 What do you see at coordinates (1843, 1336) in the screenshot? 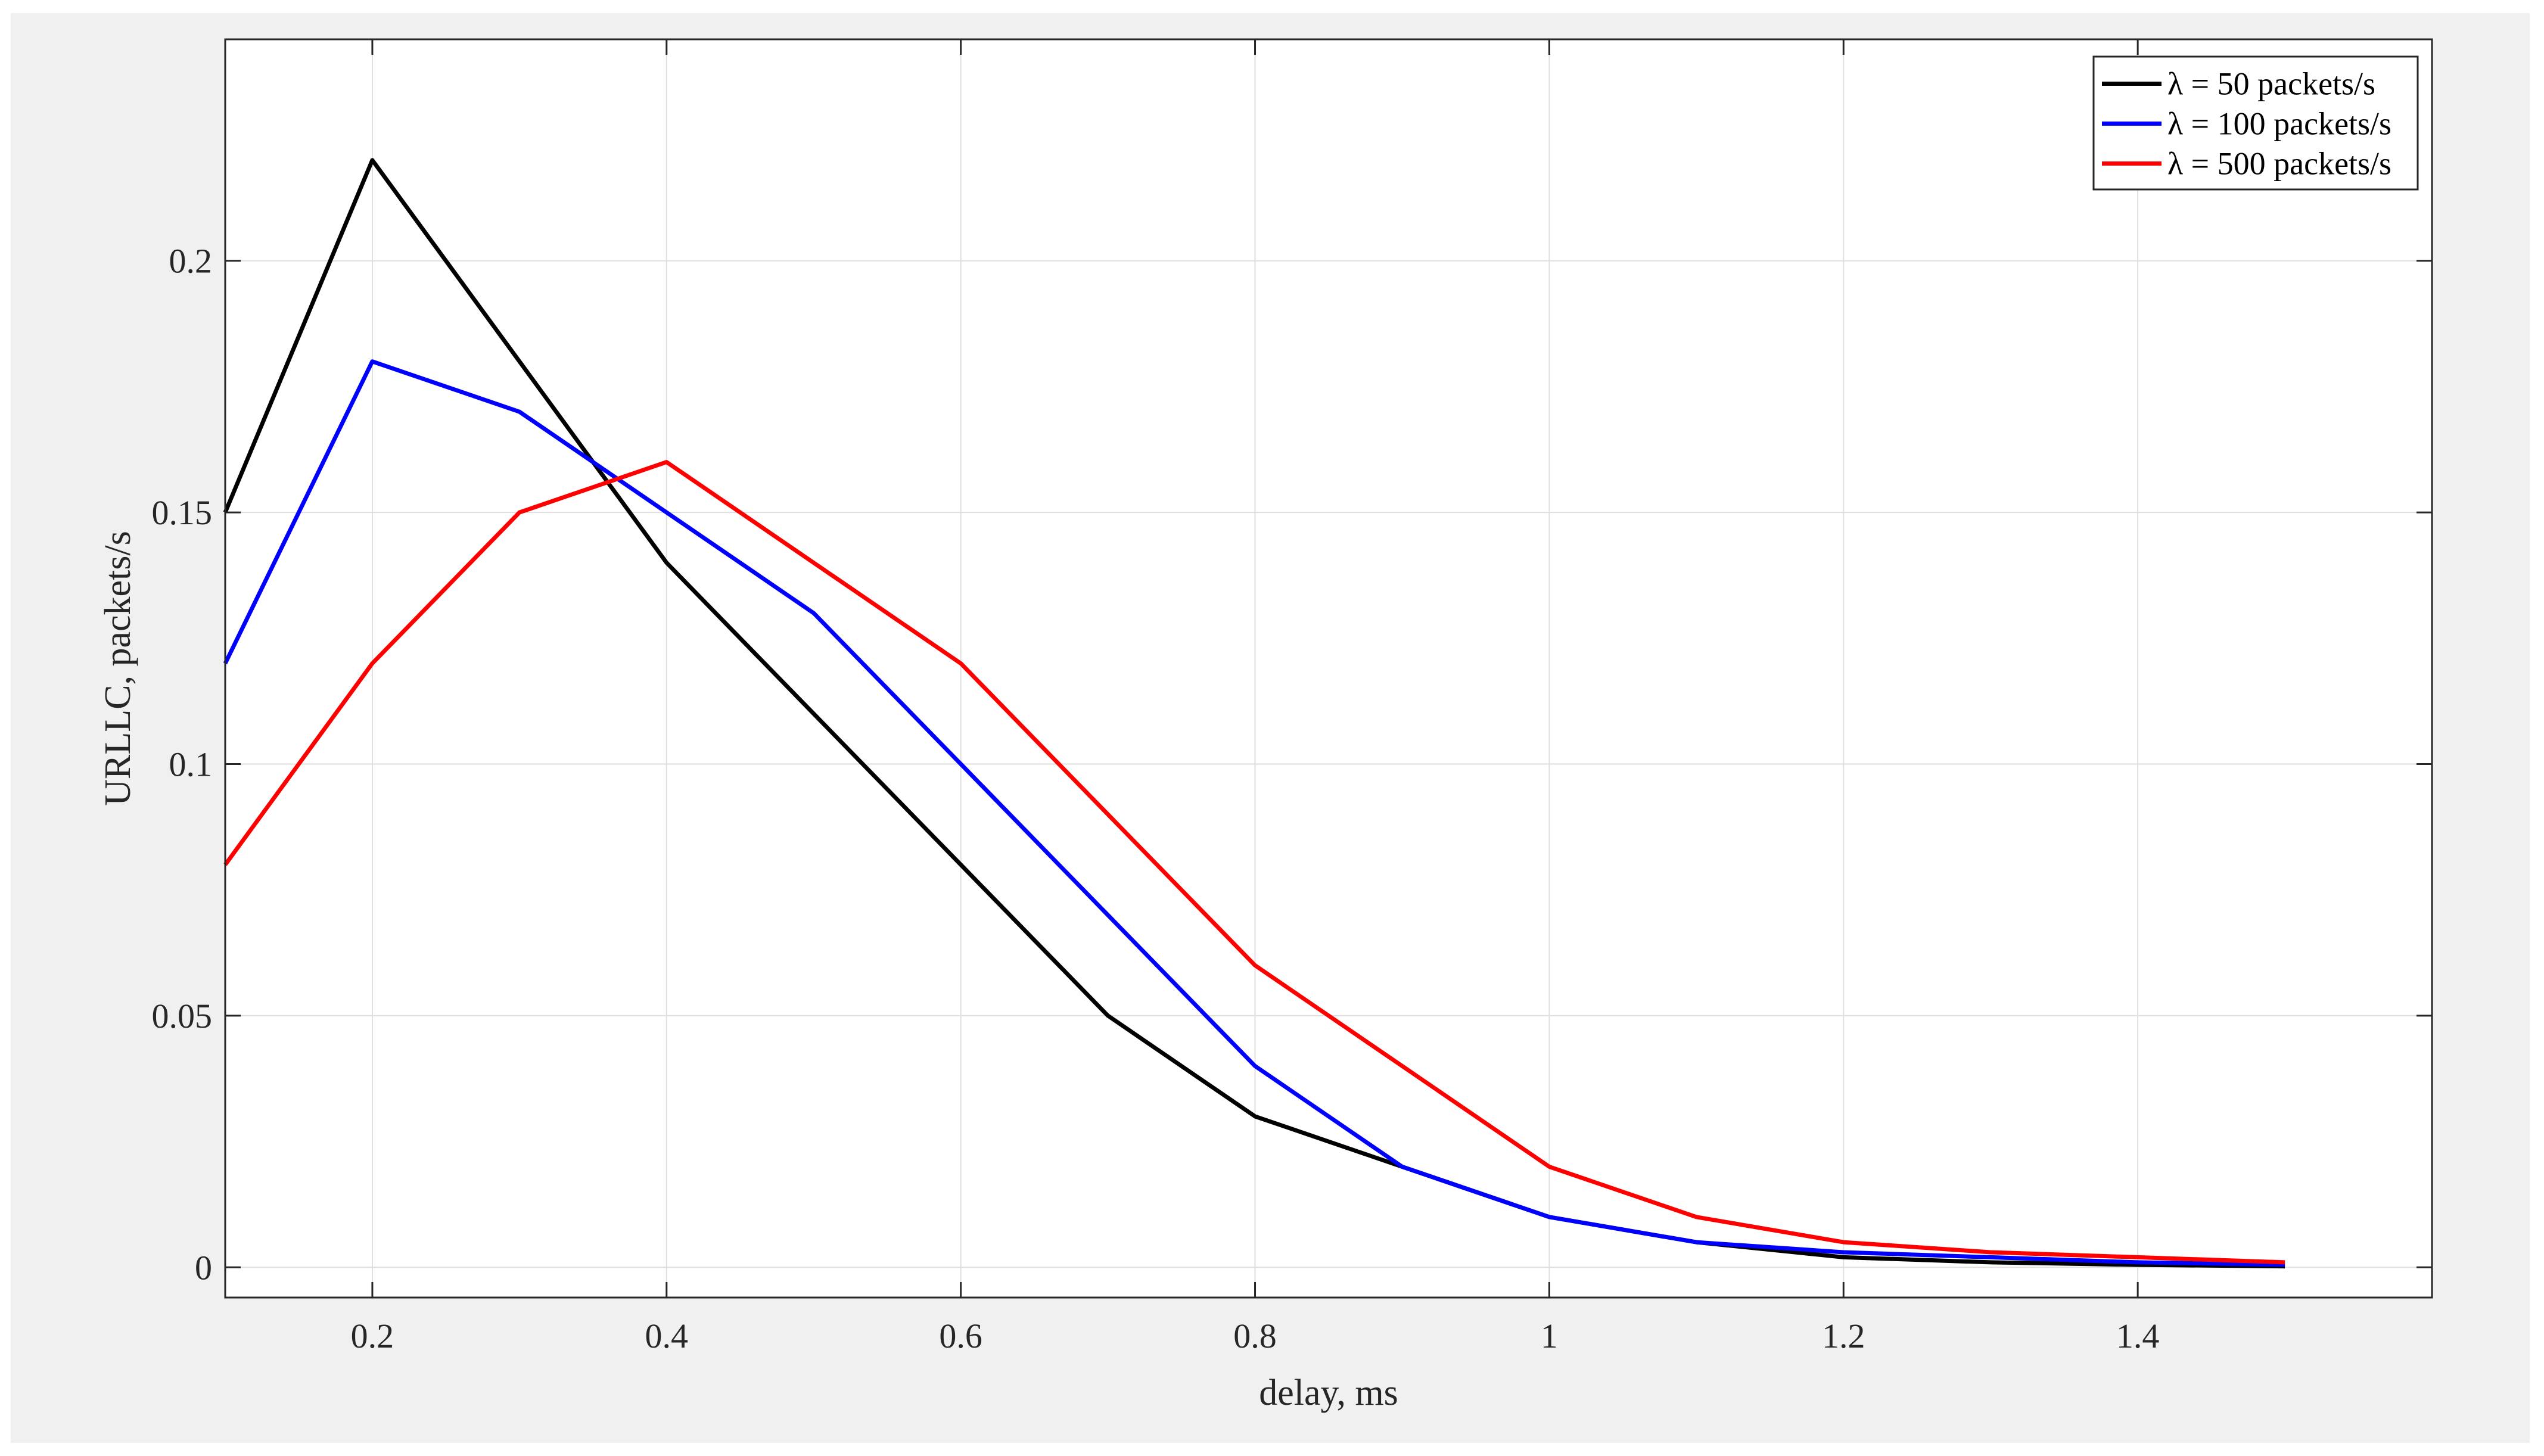
I see `x-tick-label: 1.2` at bounding box center [1843, 1336].